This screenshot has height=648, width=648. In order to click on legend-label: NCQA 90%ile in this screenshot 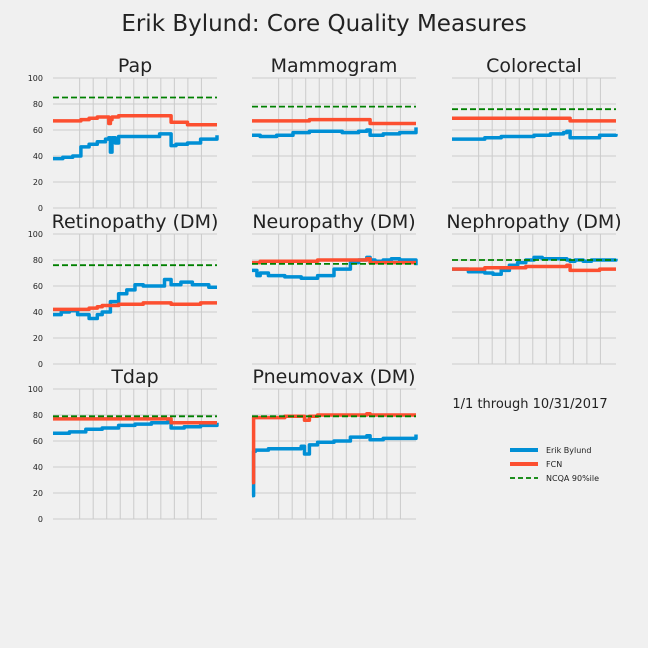, I will do `click(572, 478)`.